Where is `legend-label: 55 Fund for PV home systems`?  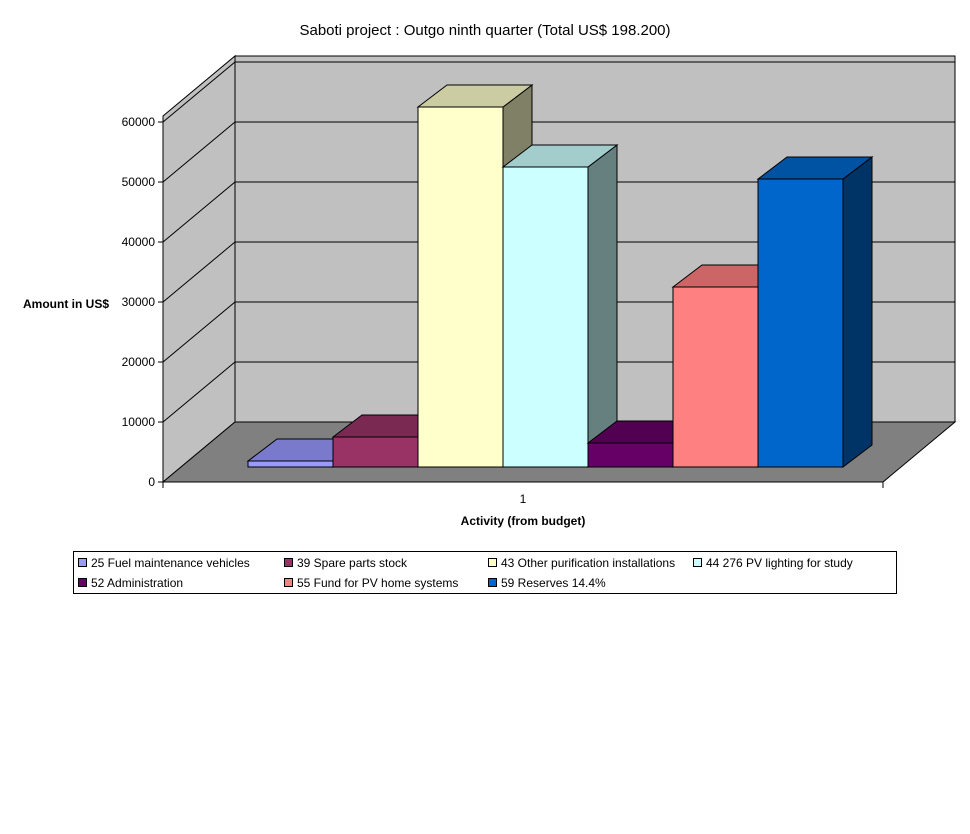
legend-label: 55 Fund for PV home systems is located at coordinates (378, 583).